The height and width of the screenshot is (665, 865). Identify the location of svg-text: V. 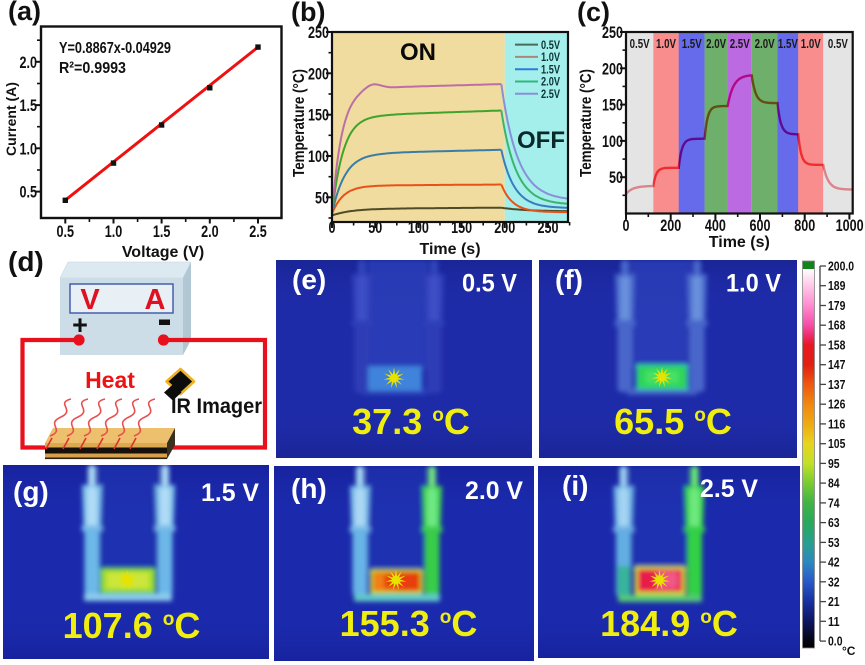
(90, 300).